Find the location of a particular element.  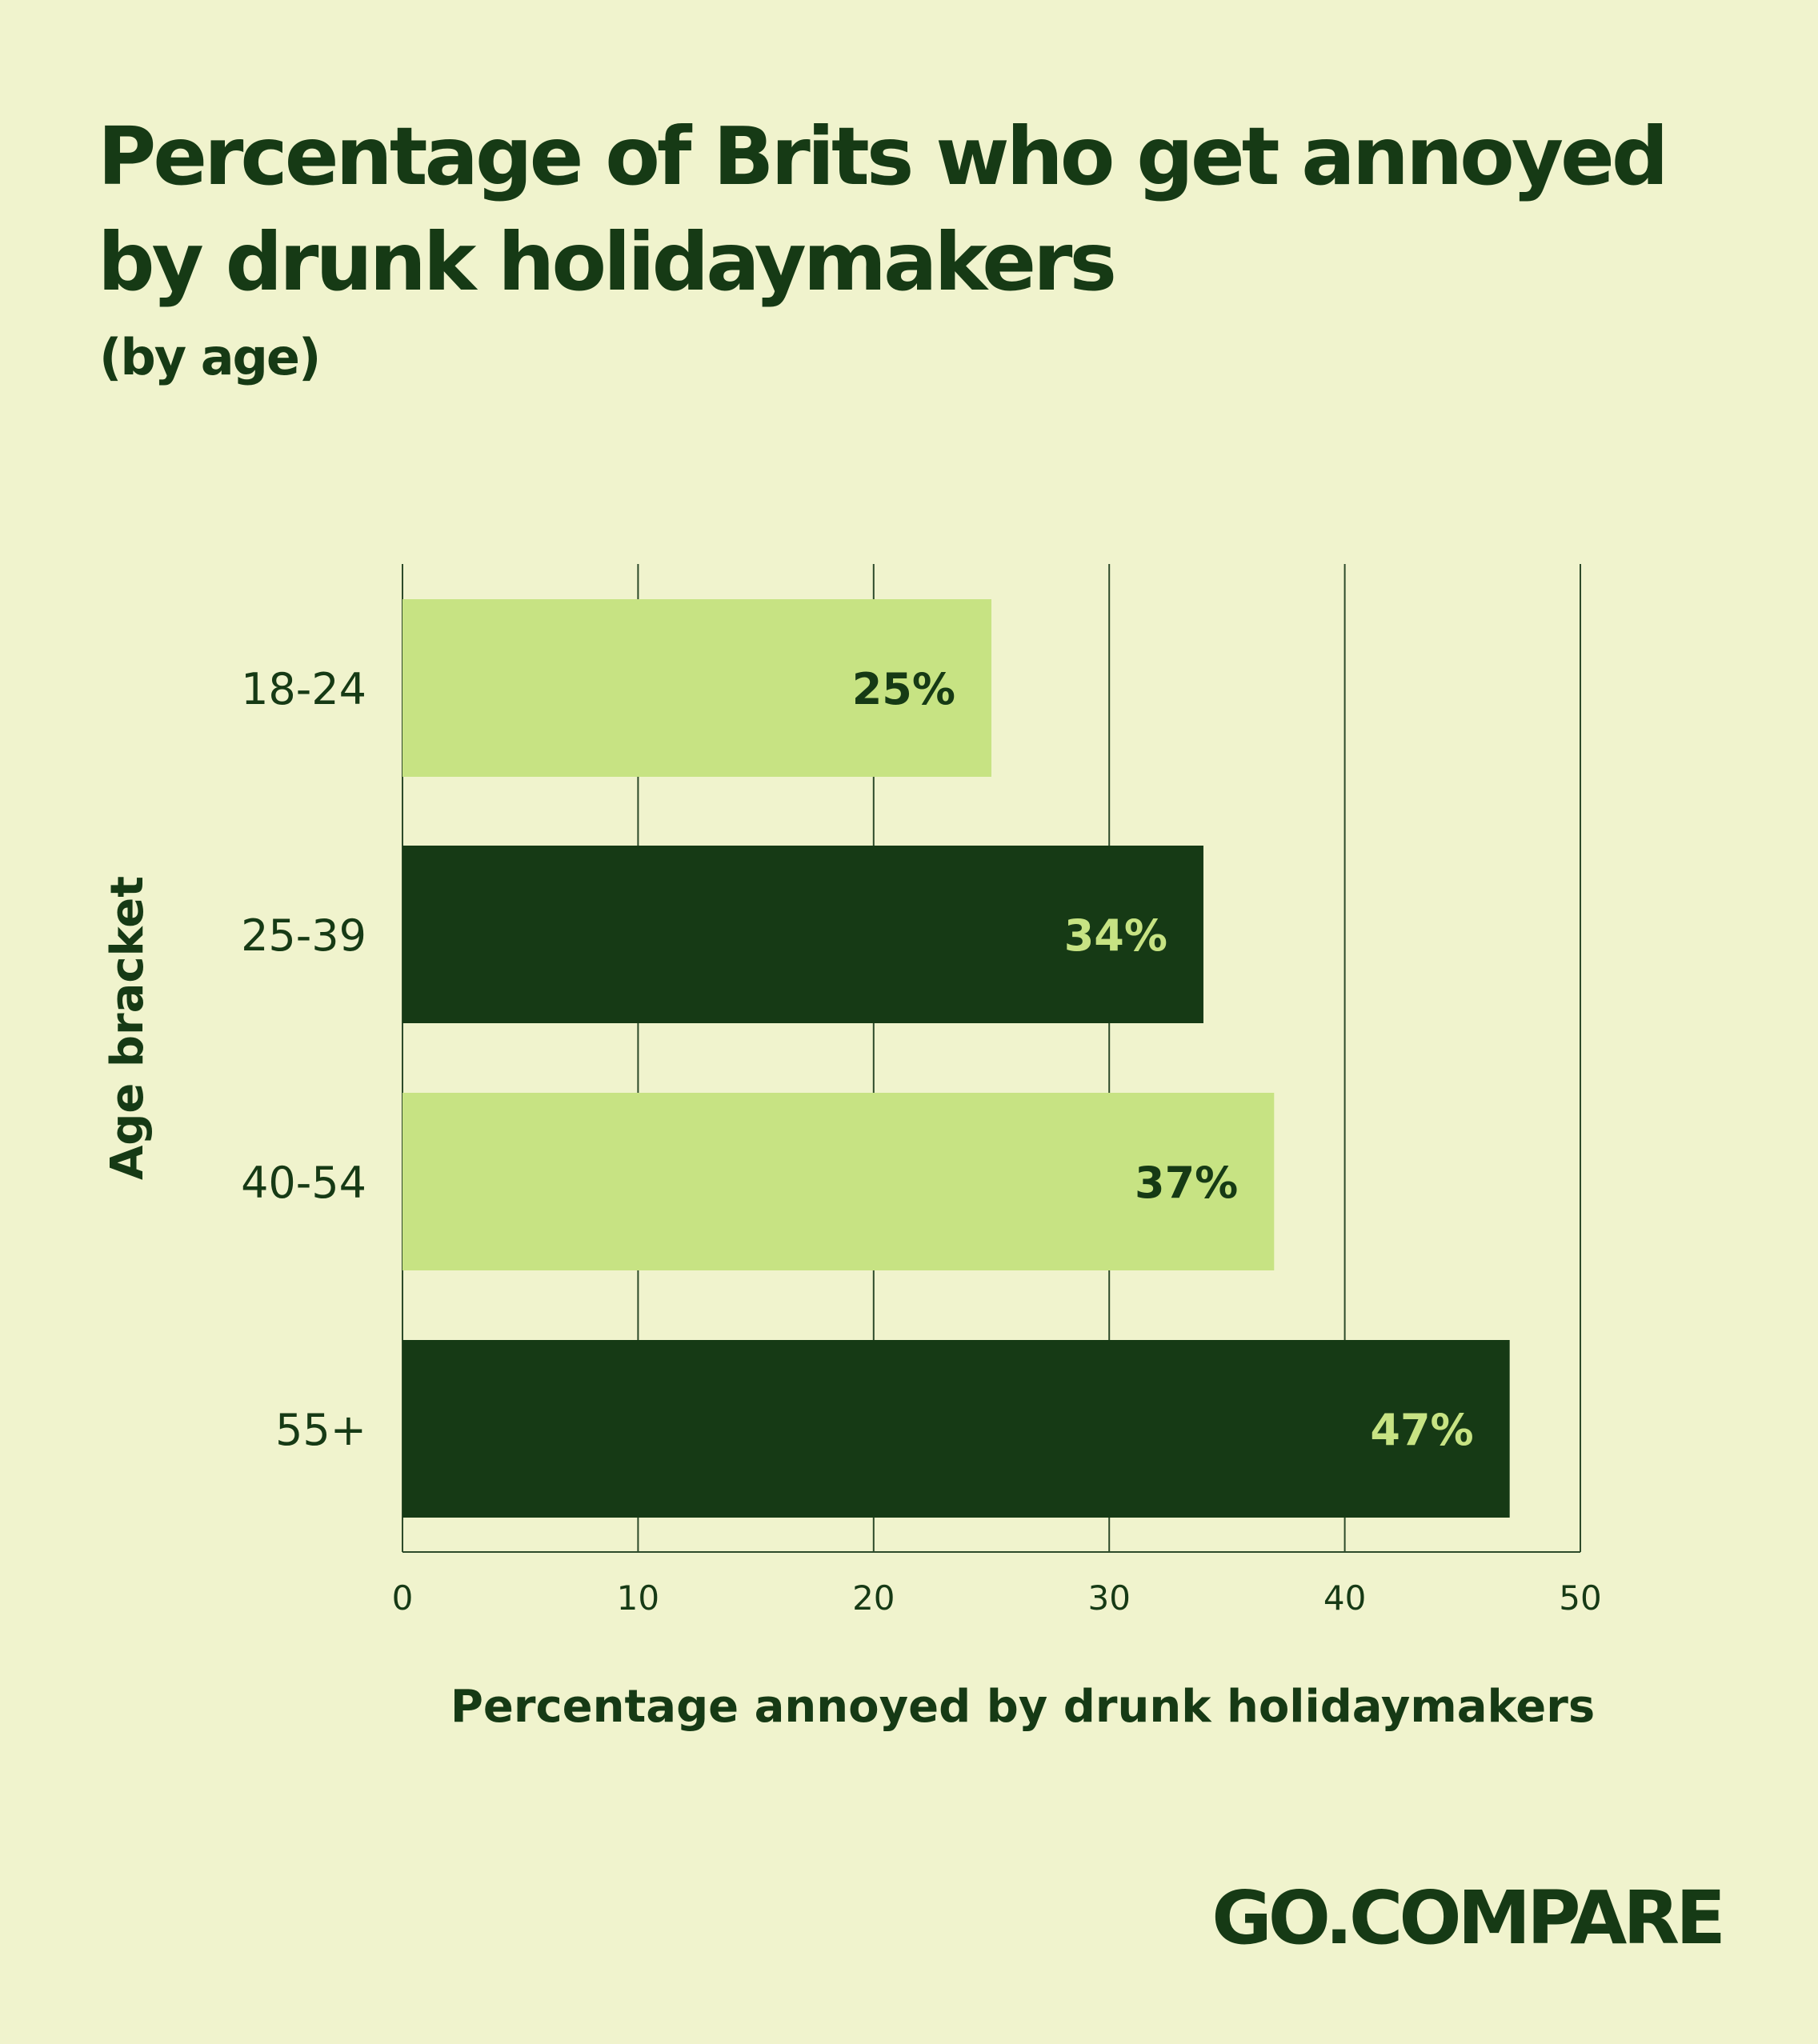

data-label: 25% is located at coordinates (903, 689).